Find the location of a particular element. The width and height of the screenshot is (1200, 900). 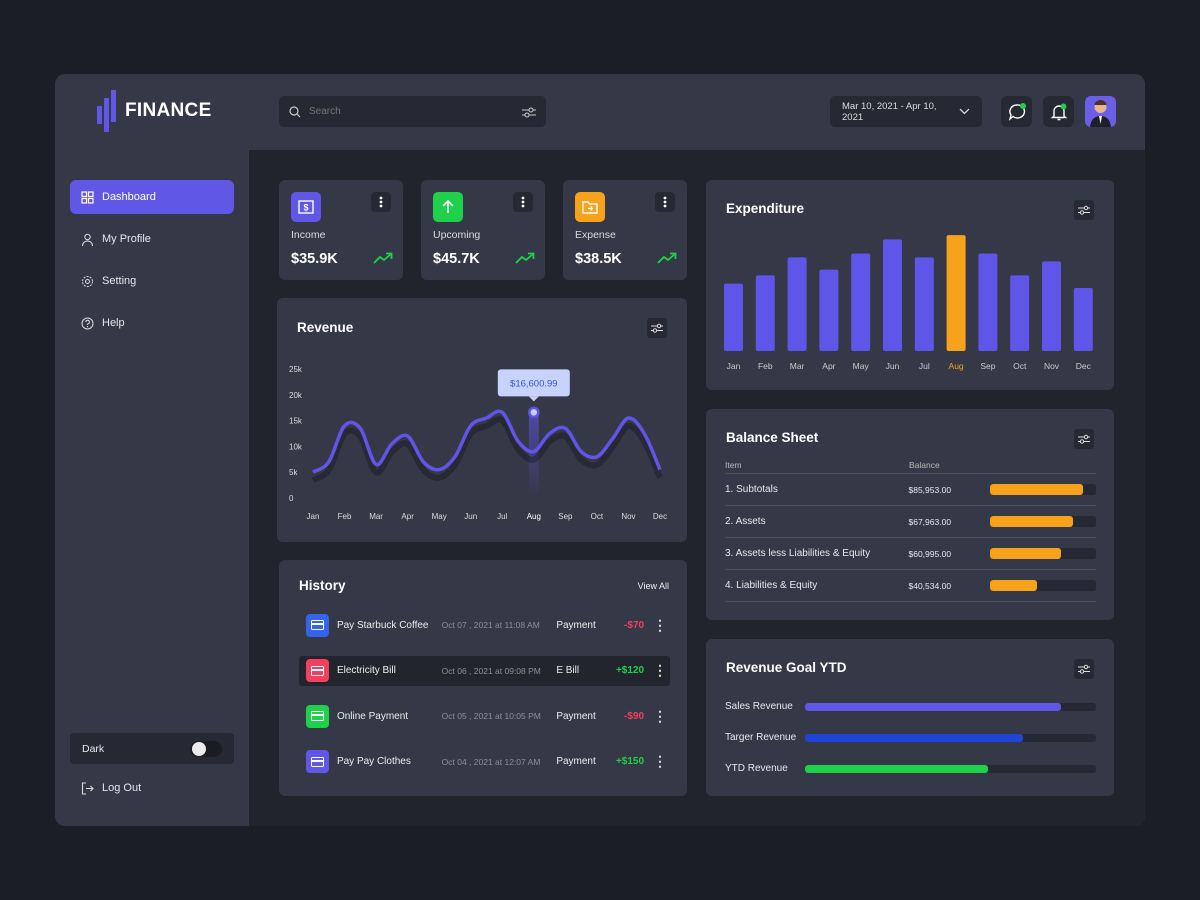

history-name: Electricity Bill is located at coordinates (366, 670).